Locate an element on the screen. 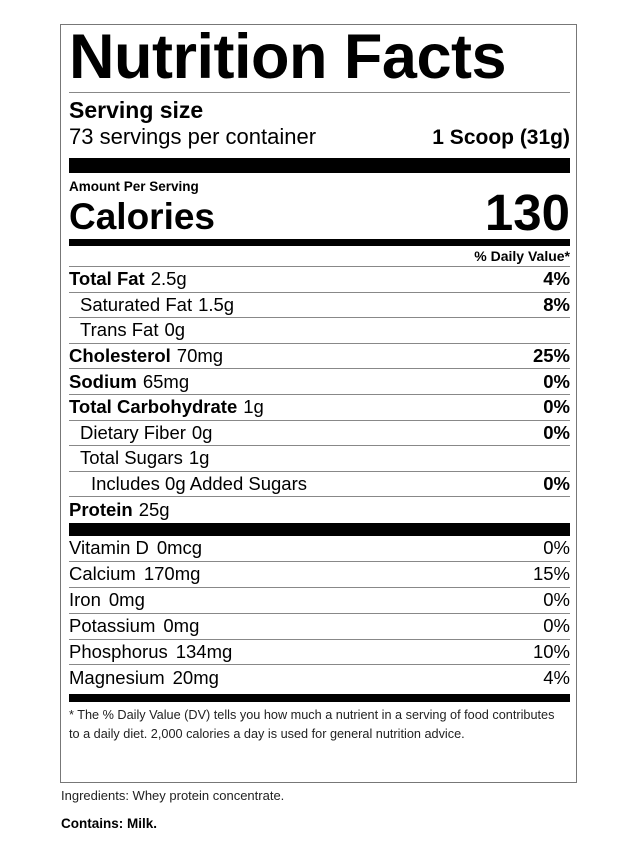  nutrient-name-amount: Includes 0g Added Sugars is located at coordinates (191, 484).